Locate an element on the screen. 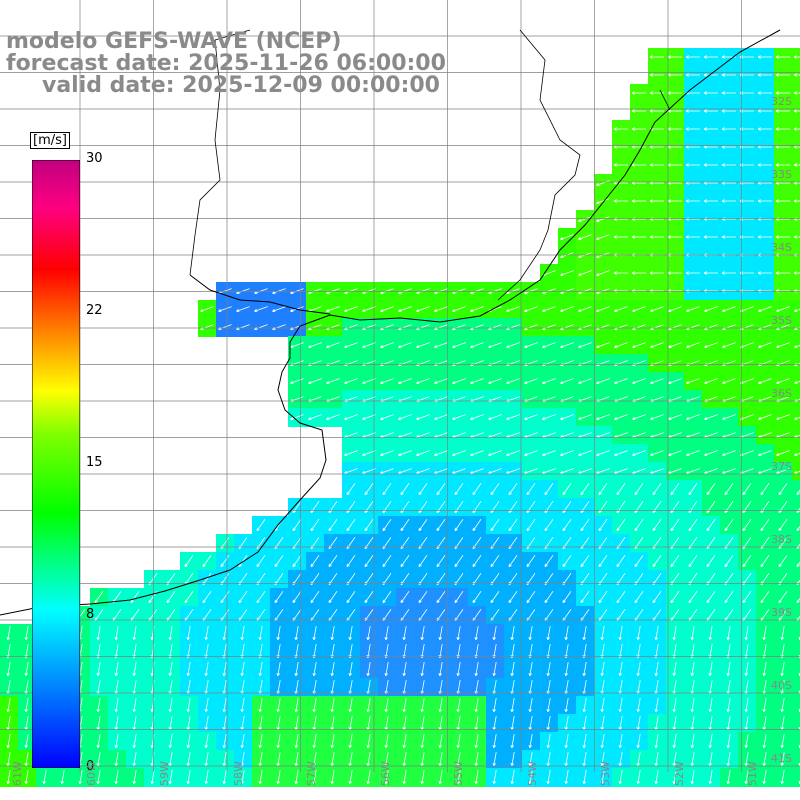 The width and height of the screenshot is (800, 800). lon-label: 60W is located at coordinates (91, 773).